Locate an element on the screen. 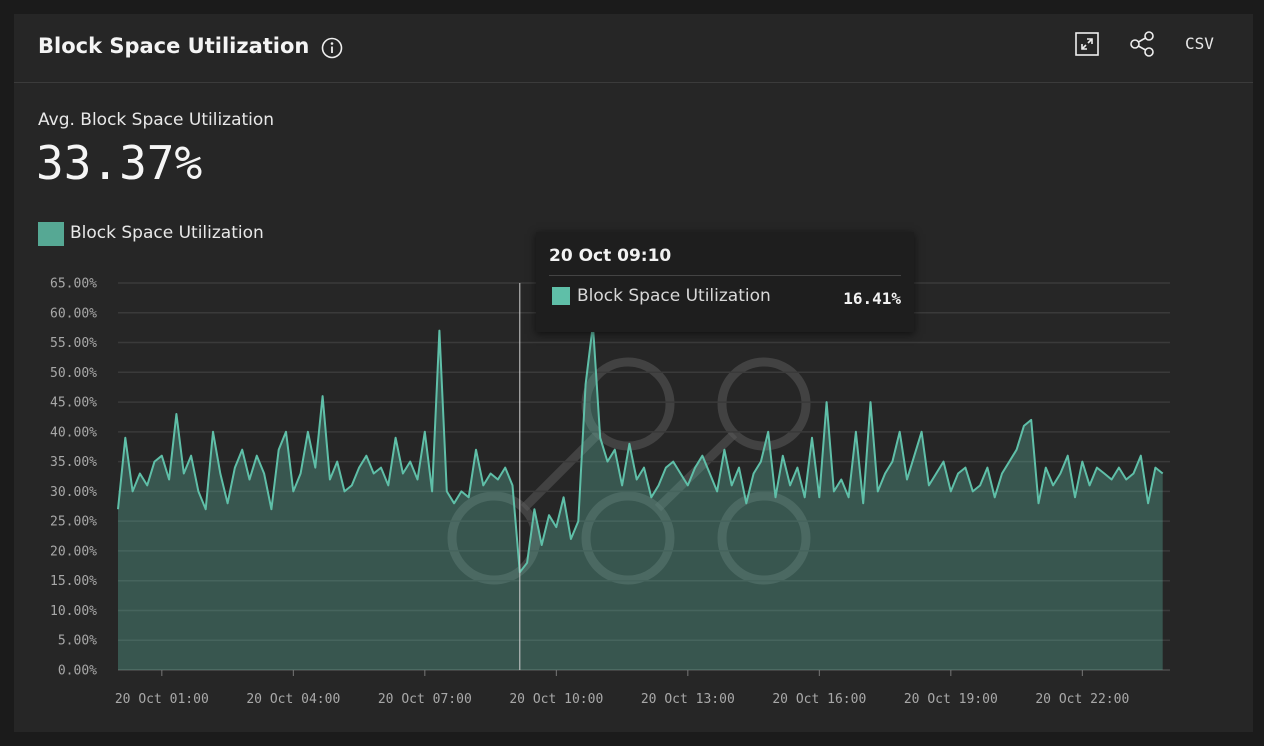 The height and width of the screenshot is (746, 1264). y-tick-label: 30.00% is located at coordinates (73, 492).